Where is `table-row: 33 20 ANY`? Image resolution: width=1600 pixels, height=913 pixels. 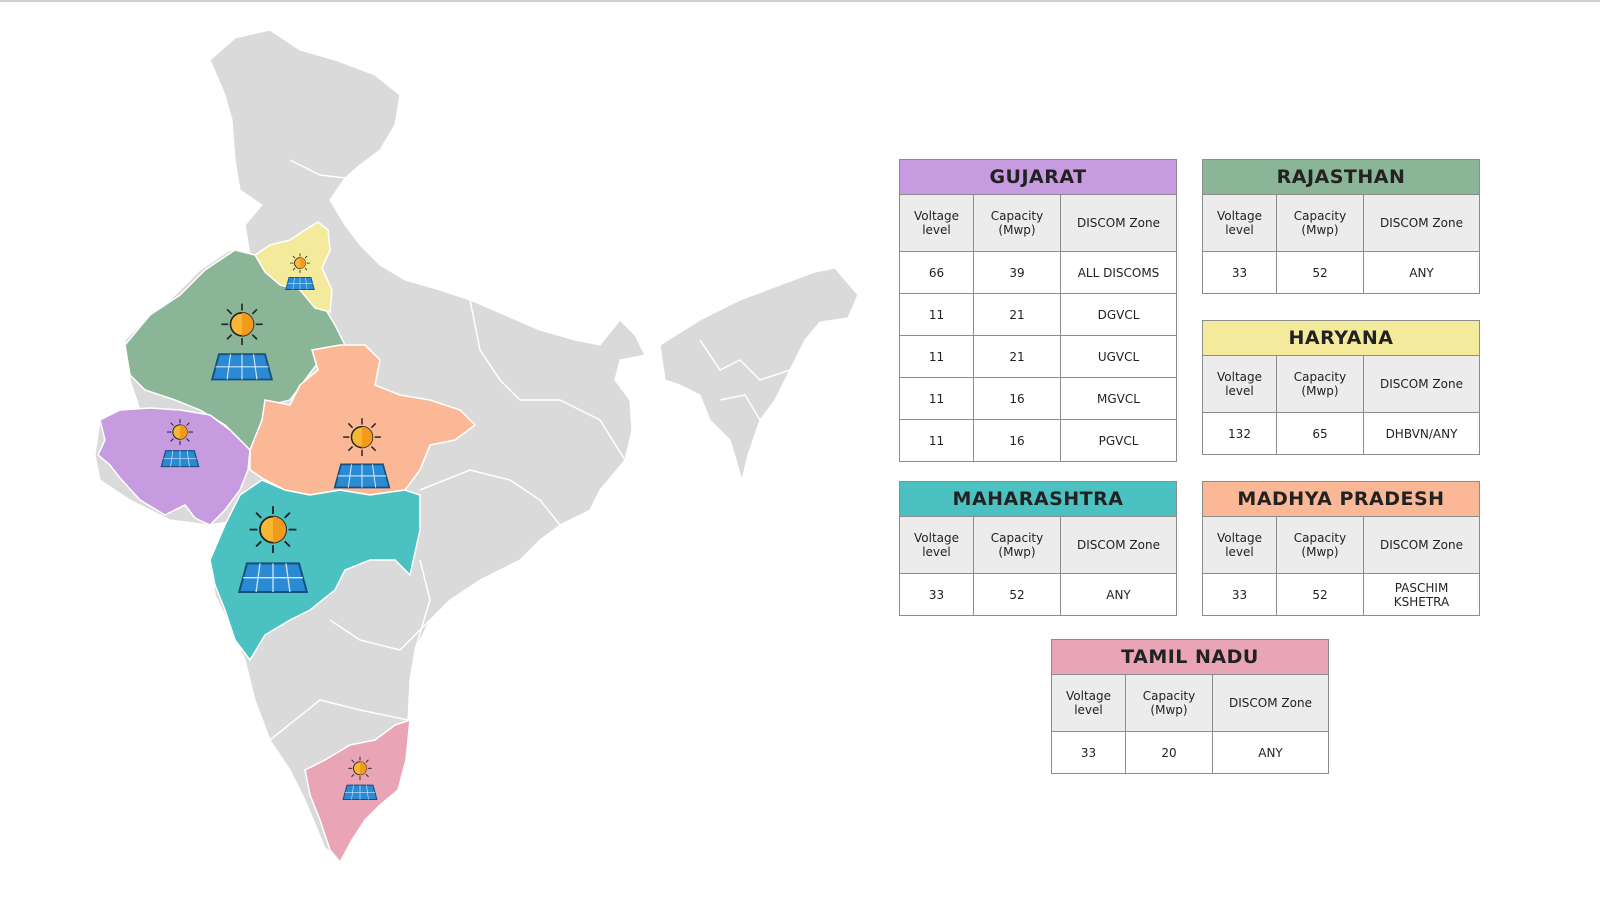 table-row: 33 20 ANY is located at coordinates (1190, 752).